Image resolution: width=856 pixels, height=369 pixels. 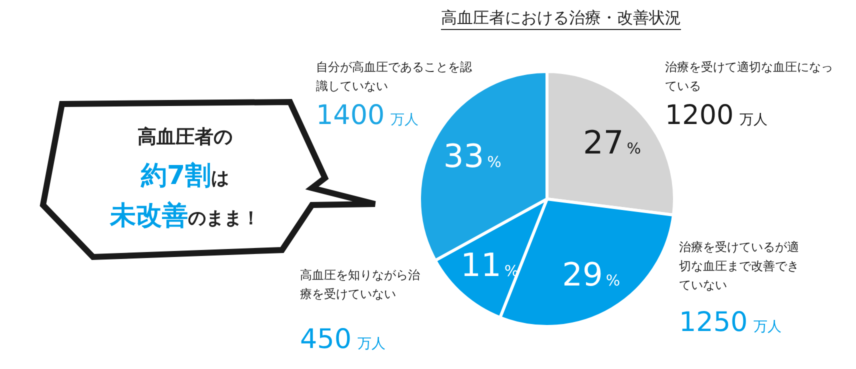 What do you see at coordinates (185, 216) in the screenshot?
I see `text: 未改善のまま！` at bounding box center [185, 216].